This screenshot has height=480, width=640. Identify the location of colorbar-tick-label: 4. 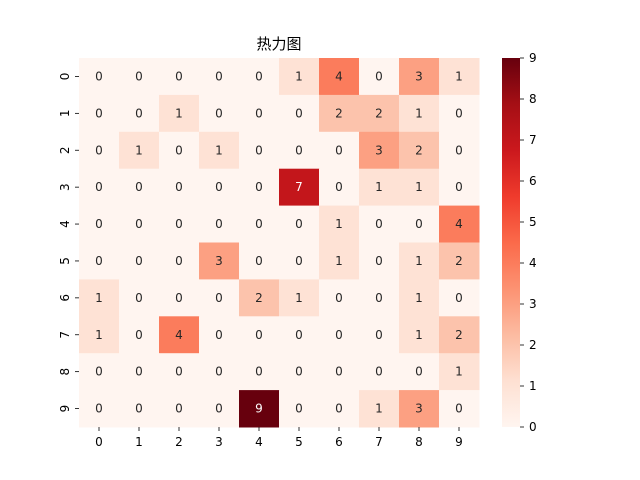
(533, 263).